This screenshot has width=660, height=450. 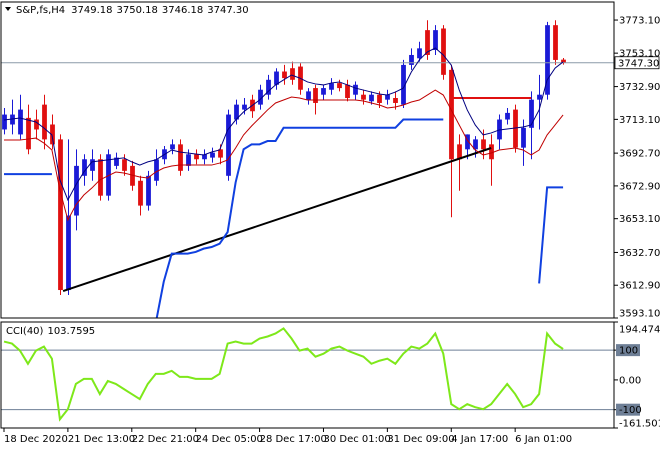 I want to click on y-tick-label: -100, so click(x=630, y=410).